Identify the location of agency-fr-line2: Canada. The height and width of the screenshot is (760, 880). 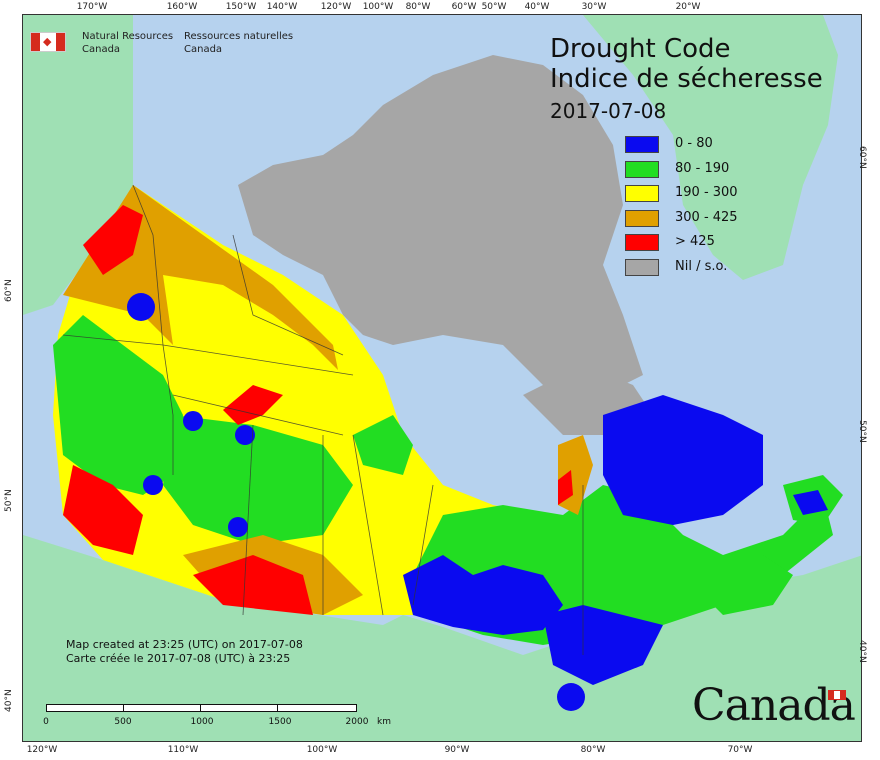
(203, 49).